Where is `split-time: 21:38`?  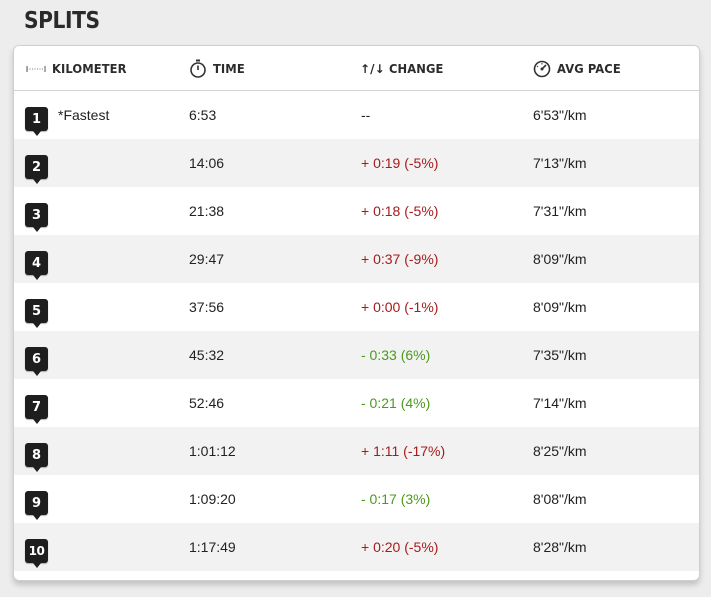 split-time: 21:38 is located at coordinates (207, 211).